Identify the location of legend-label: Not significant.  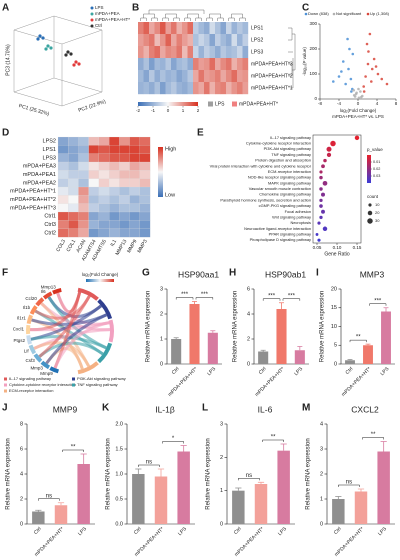
(349, 13).